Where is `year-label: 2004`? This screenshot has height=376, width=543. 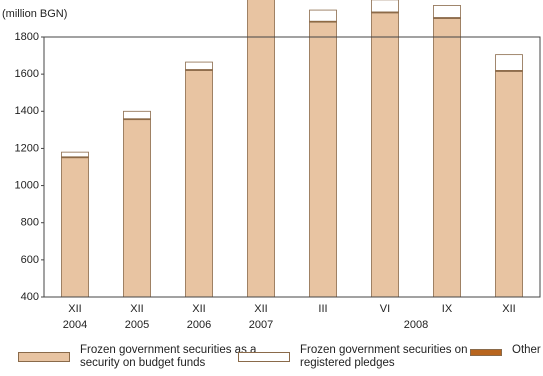
year-label: 2004 is located at coordinates (75, 325).